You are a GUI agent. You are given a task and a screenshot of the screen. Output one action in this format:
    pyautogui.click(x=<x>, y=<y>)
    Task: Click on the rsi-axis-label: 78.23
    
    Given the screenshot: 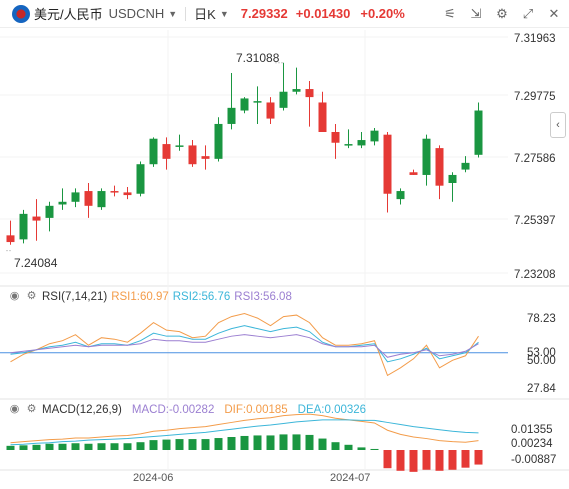 What is the action you would take?
    pyautogui.click(x=541, y=319)
    